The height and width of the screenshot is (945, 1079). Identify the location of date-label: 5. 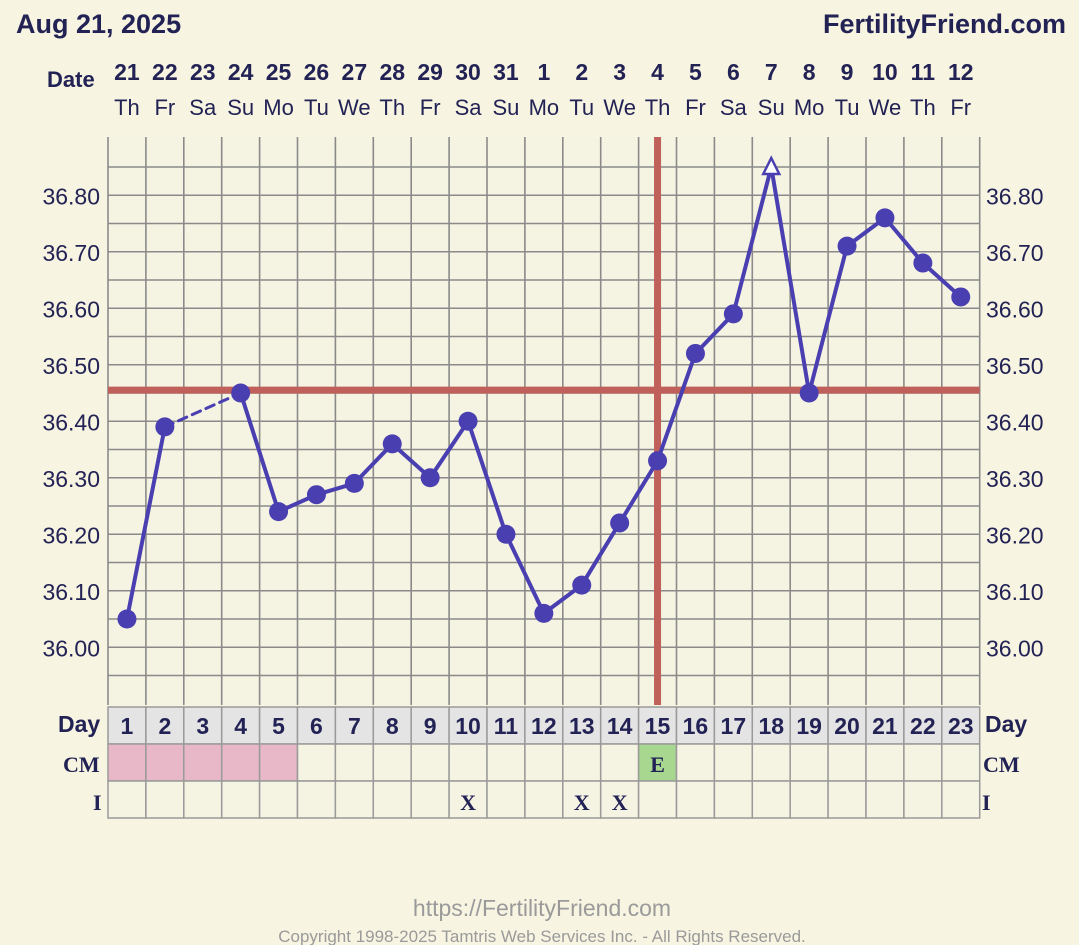
(695, 72).